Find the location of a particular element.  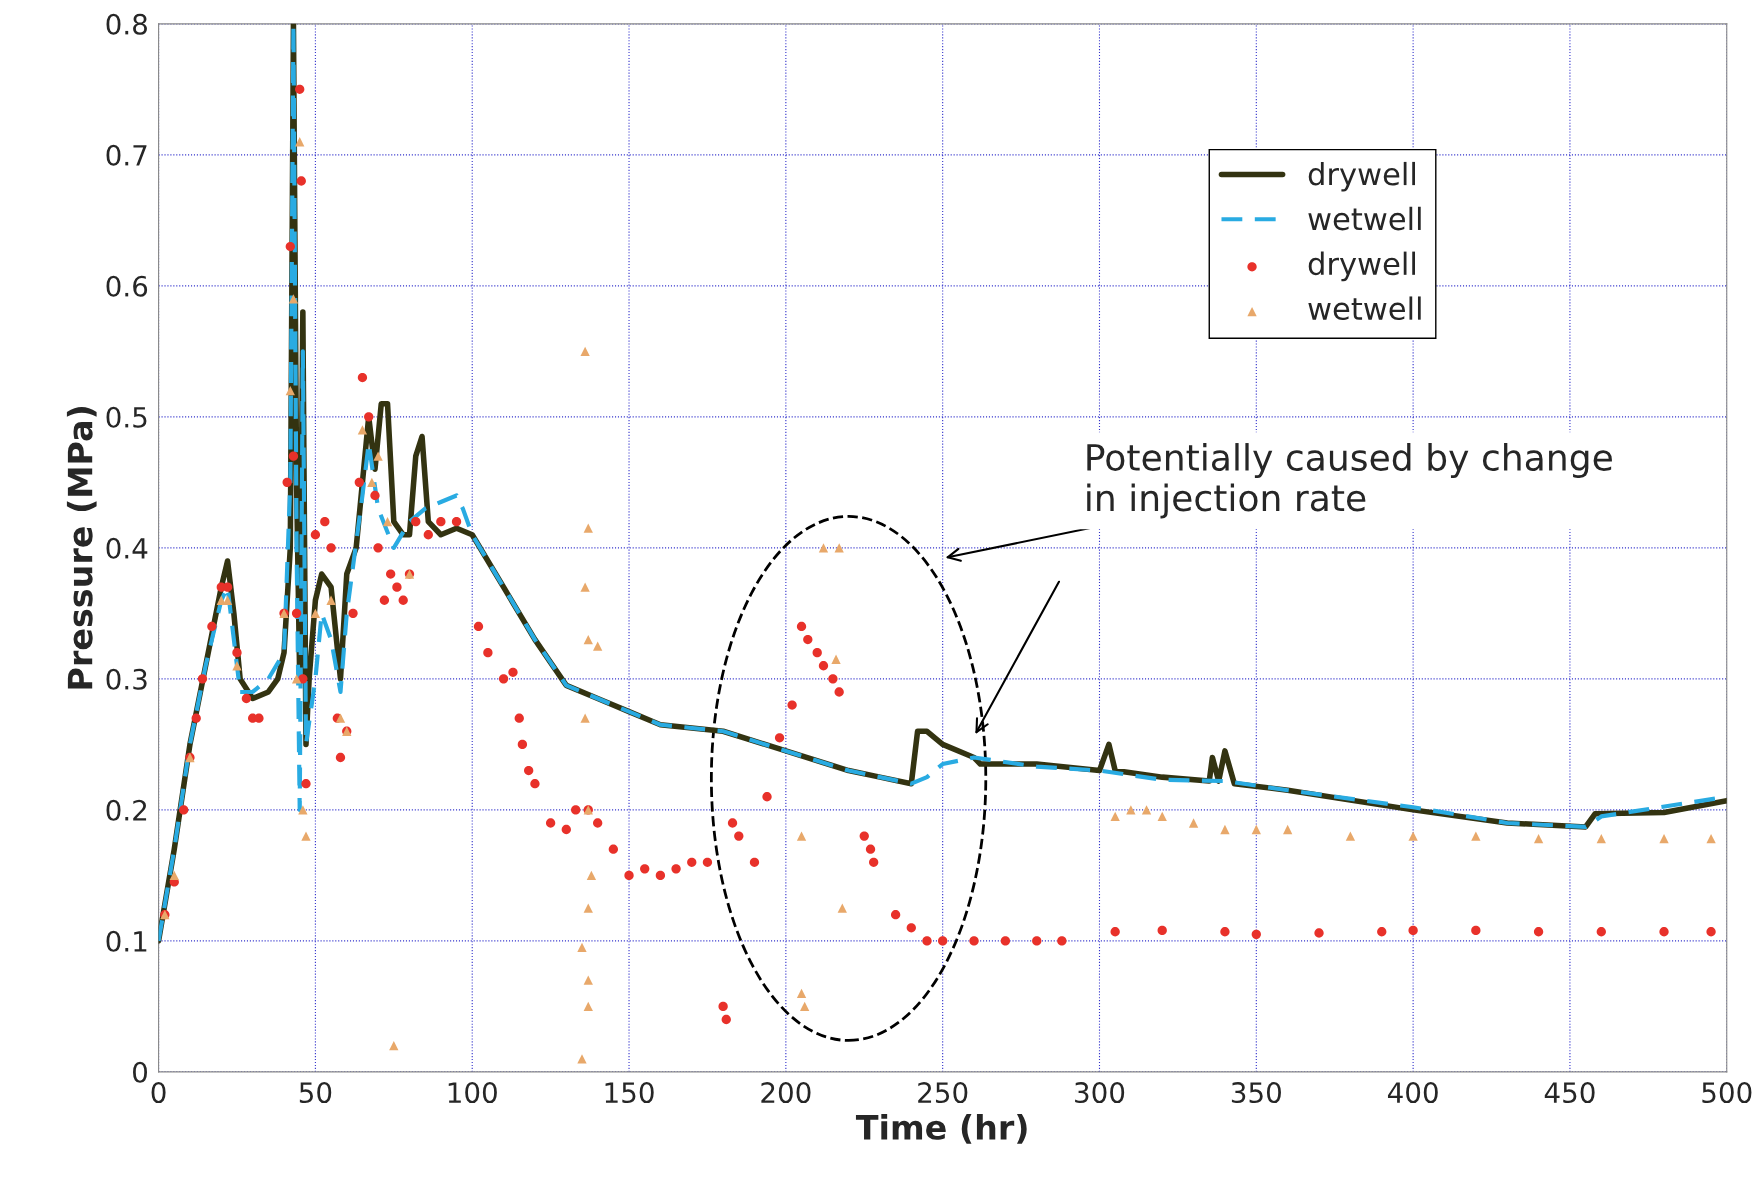

x-tick-label: 450 is located at coordinates (1569, 1093).